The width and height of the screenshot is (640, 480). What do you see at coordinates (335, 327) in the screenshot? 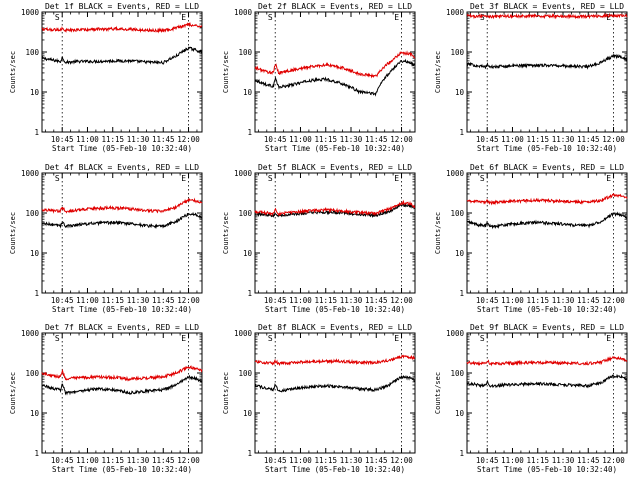
I see `panel-title: Det 8f BLACK = Events, RED = LLD` at bounding box center [335, 327].